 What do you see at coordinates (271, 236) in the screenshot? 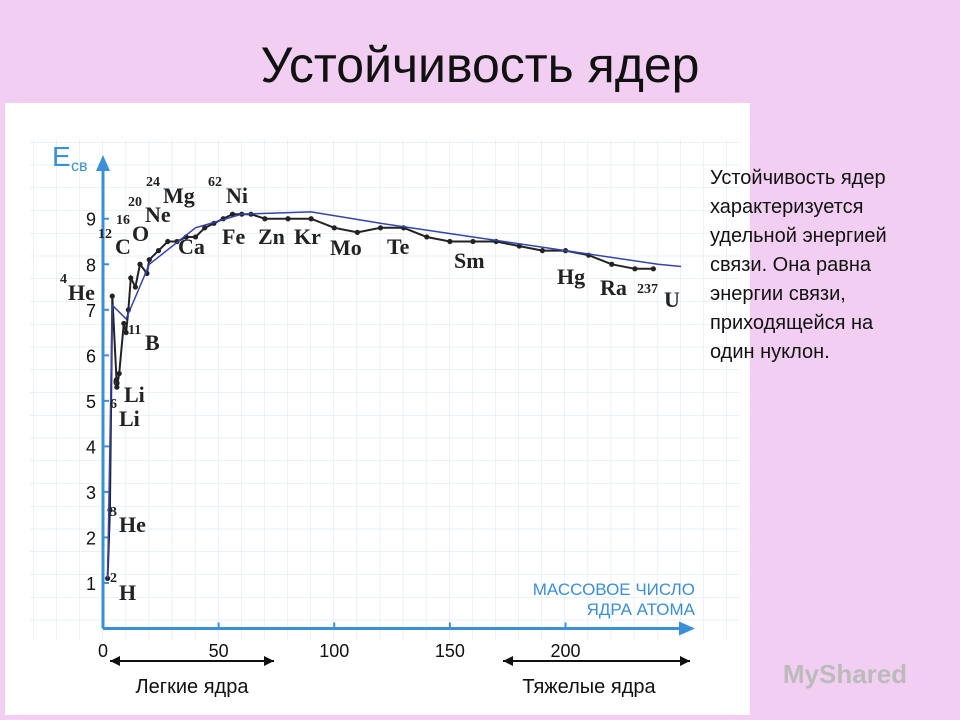
I see `element-symbol: Zn` at bounding box center [271, 236].